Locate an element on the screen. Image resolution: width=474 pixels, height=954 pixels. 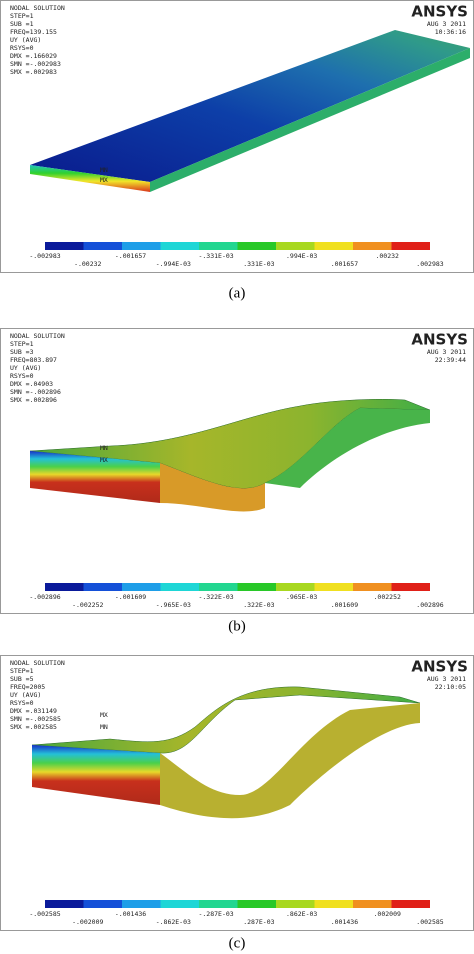
legend-label: .002252 is located at coordinates (387, 597).